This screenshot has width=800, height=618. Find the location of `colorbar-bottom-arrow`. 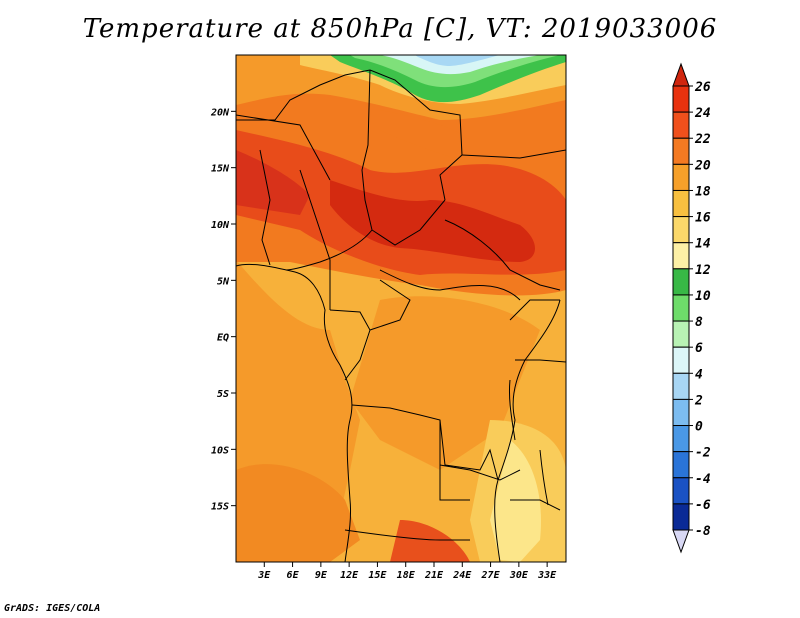

colorbar-bottom-arrow is located at coordinates (681, 541).